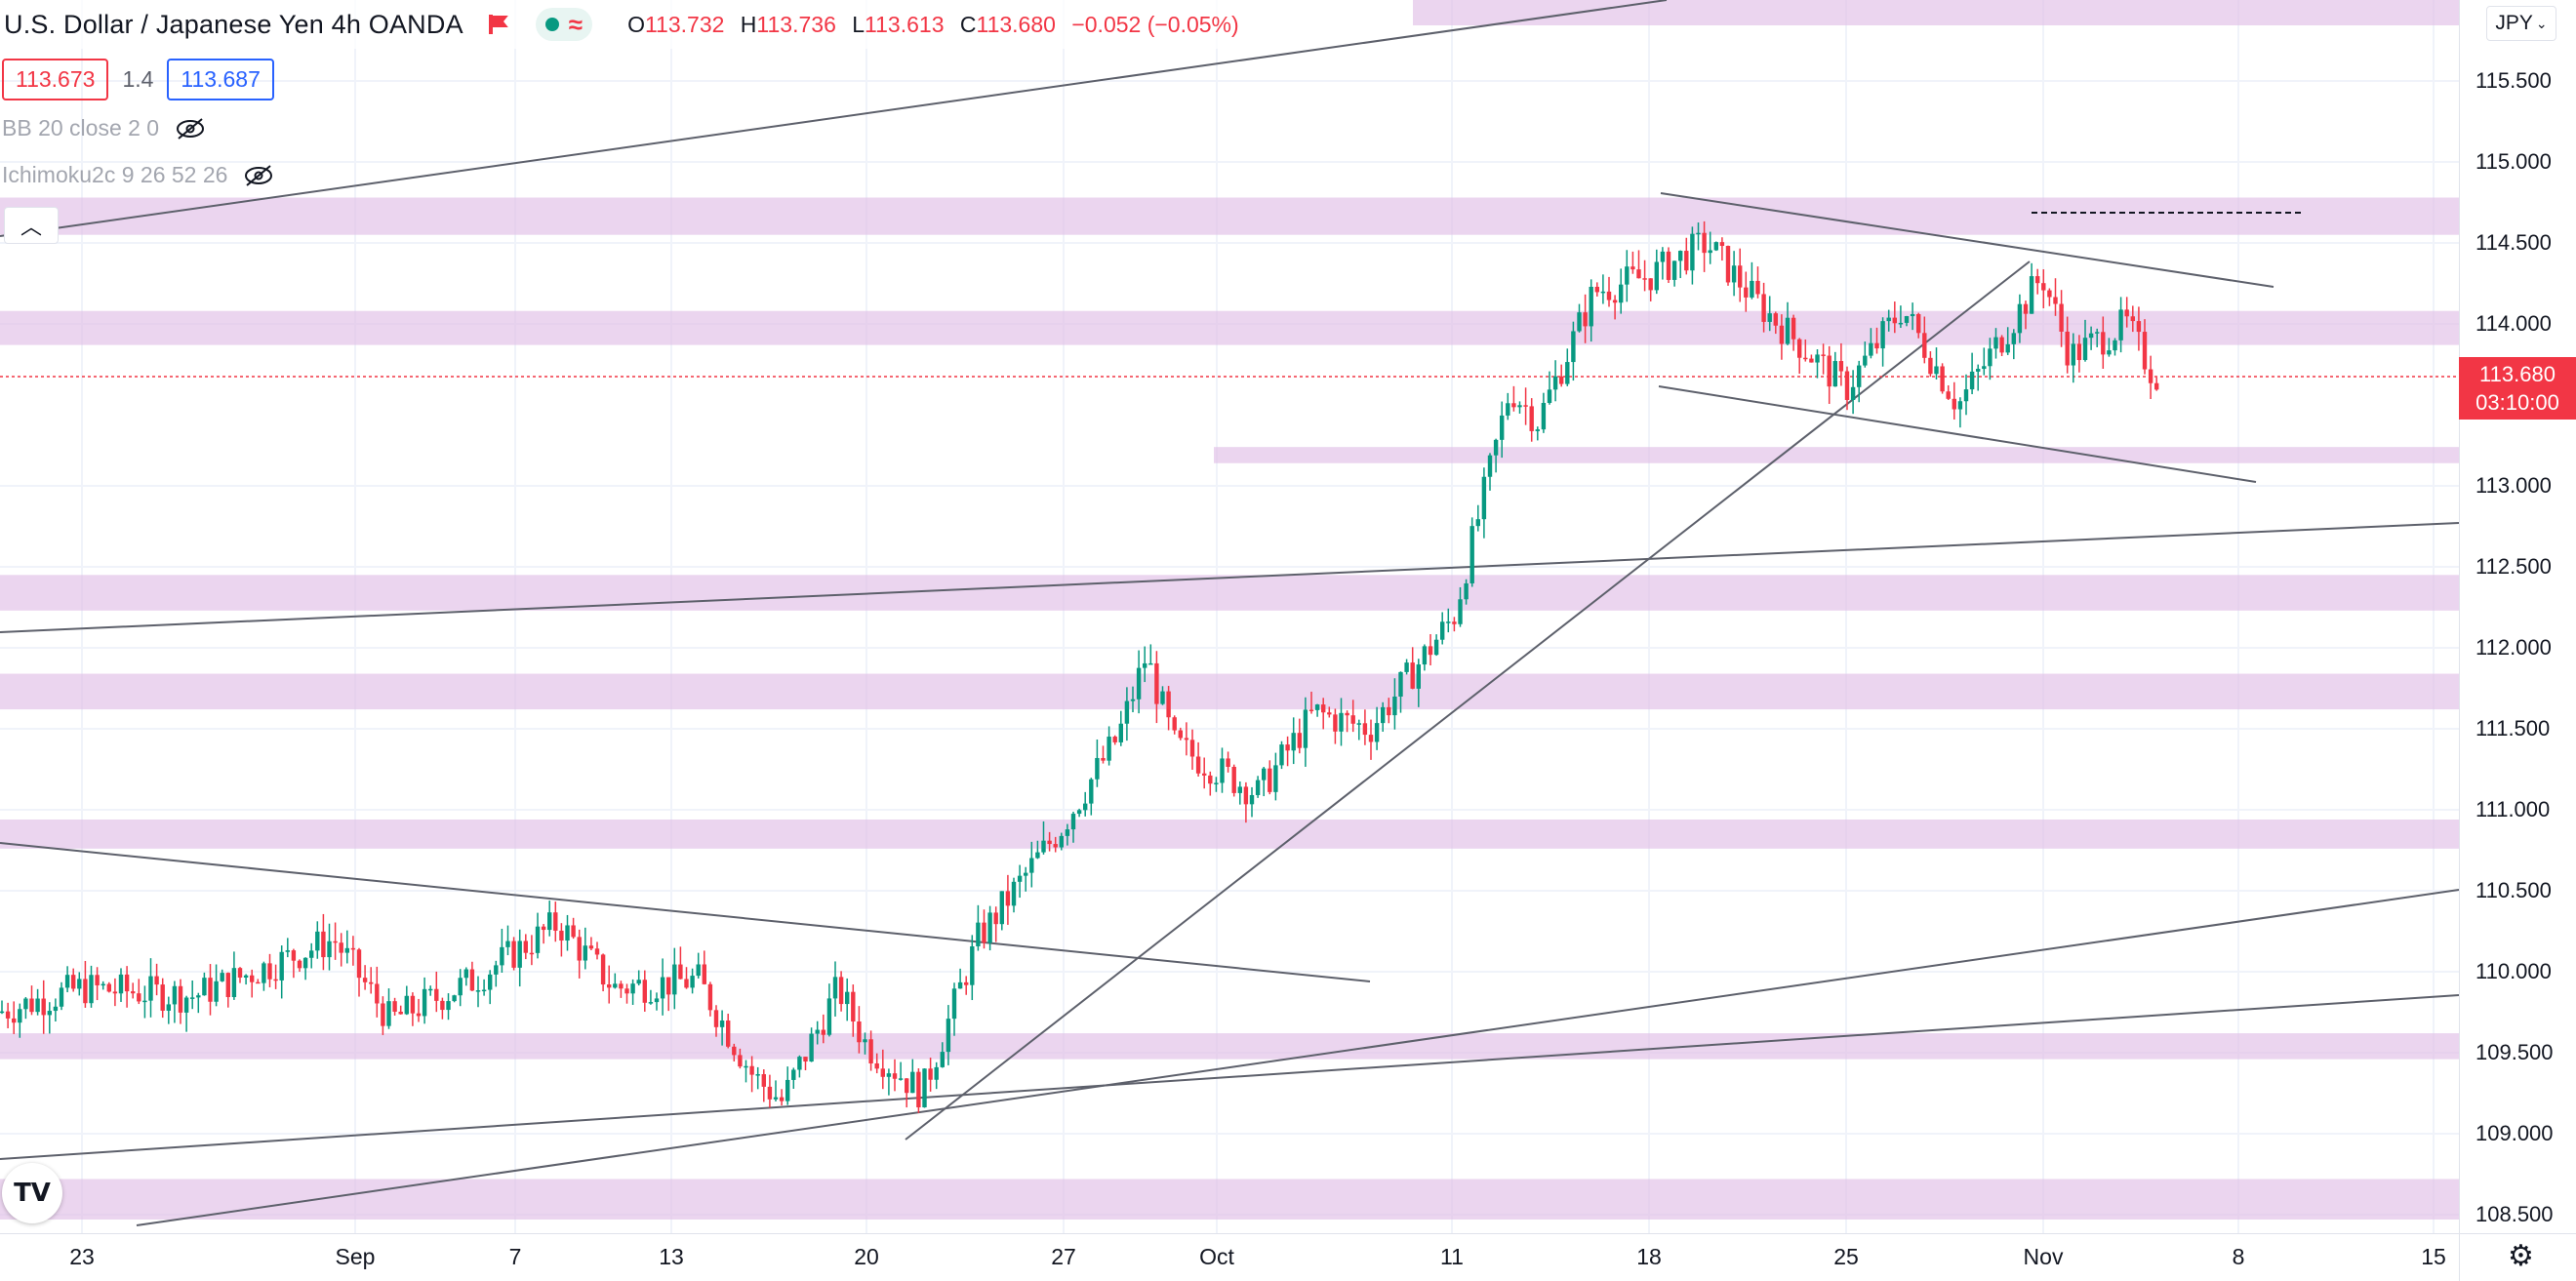 The width and height of the screenshot is (2576, 1281). What do you see at coordinates (2513, 161) in the screenshot?
I see `price-tick-label: 115.000` at bounding box center [2513, 161].